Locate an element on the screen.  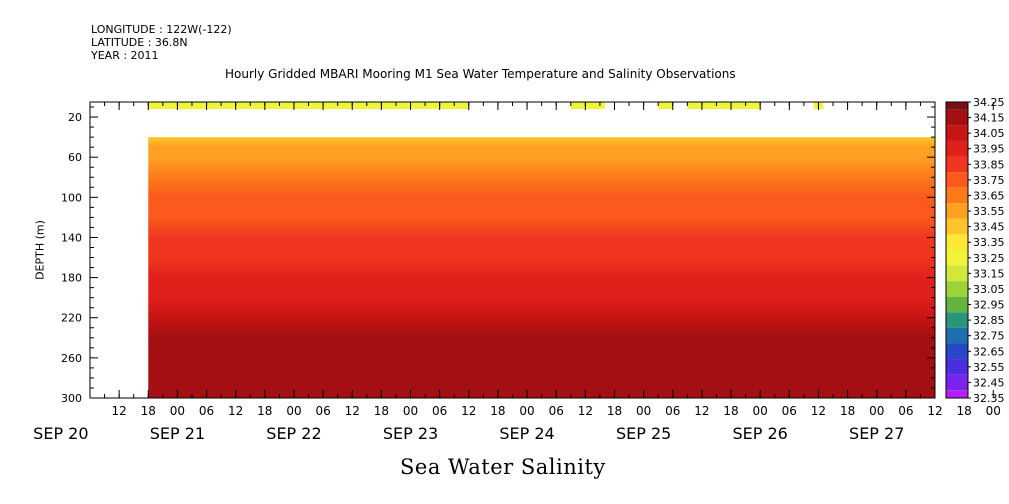
colorbar-tick-label: 33.35 is located at coordinates (989, 242).